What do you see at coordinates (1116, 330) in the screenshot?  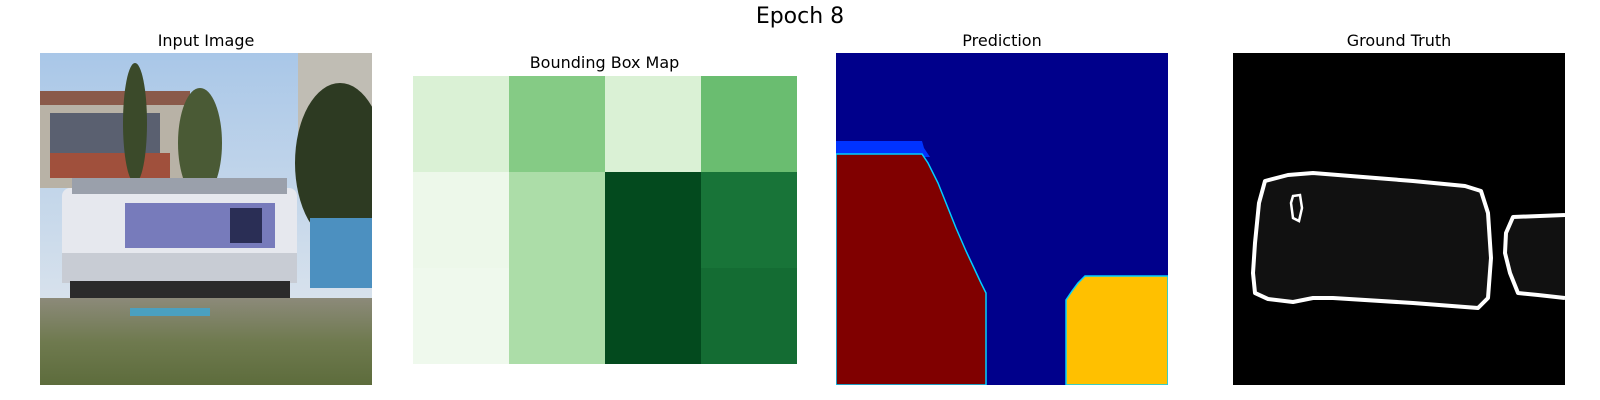 I see `prediction-region-bus-right` at bounding box center [1116, 330].